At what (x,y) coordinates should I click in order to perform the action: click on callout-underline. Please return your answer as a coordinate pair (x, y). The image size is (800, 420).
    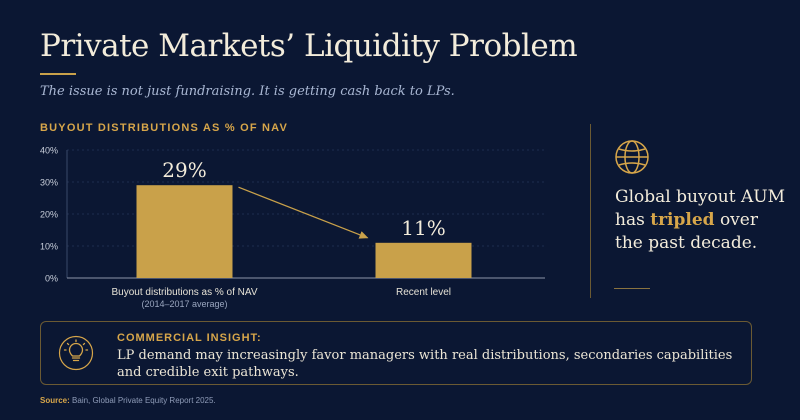
    Looking at the image, I should click on (632, 288).